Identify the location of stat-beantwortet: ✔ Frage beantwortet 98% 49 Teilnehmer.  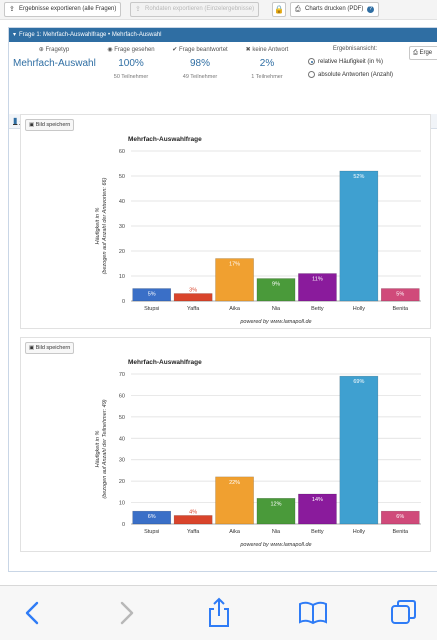
(200, 63).